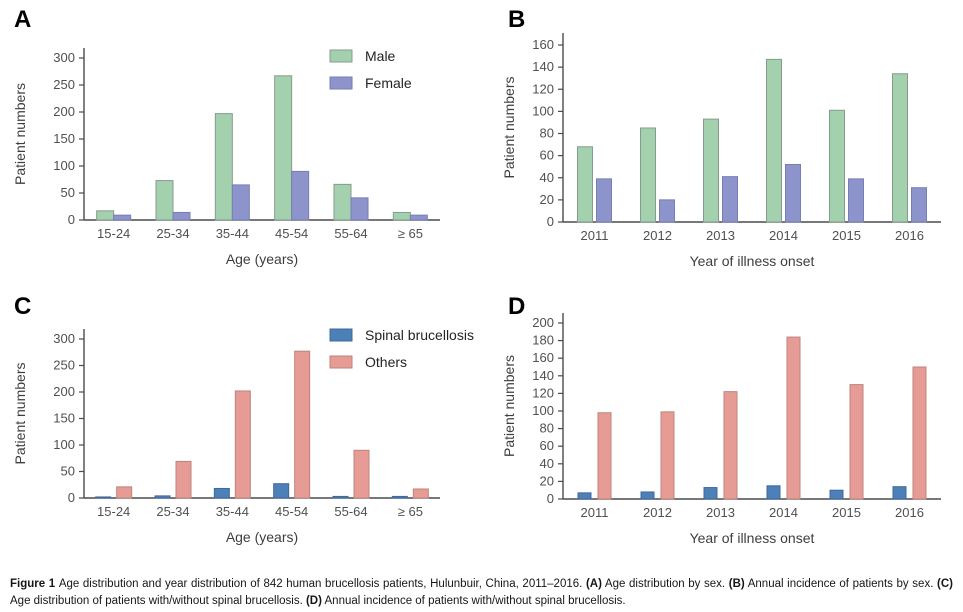  Describe the element at coordinates (34, 584) in the screenshot. I see `caption-bold-segment: Figure 1` at that location.